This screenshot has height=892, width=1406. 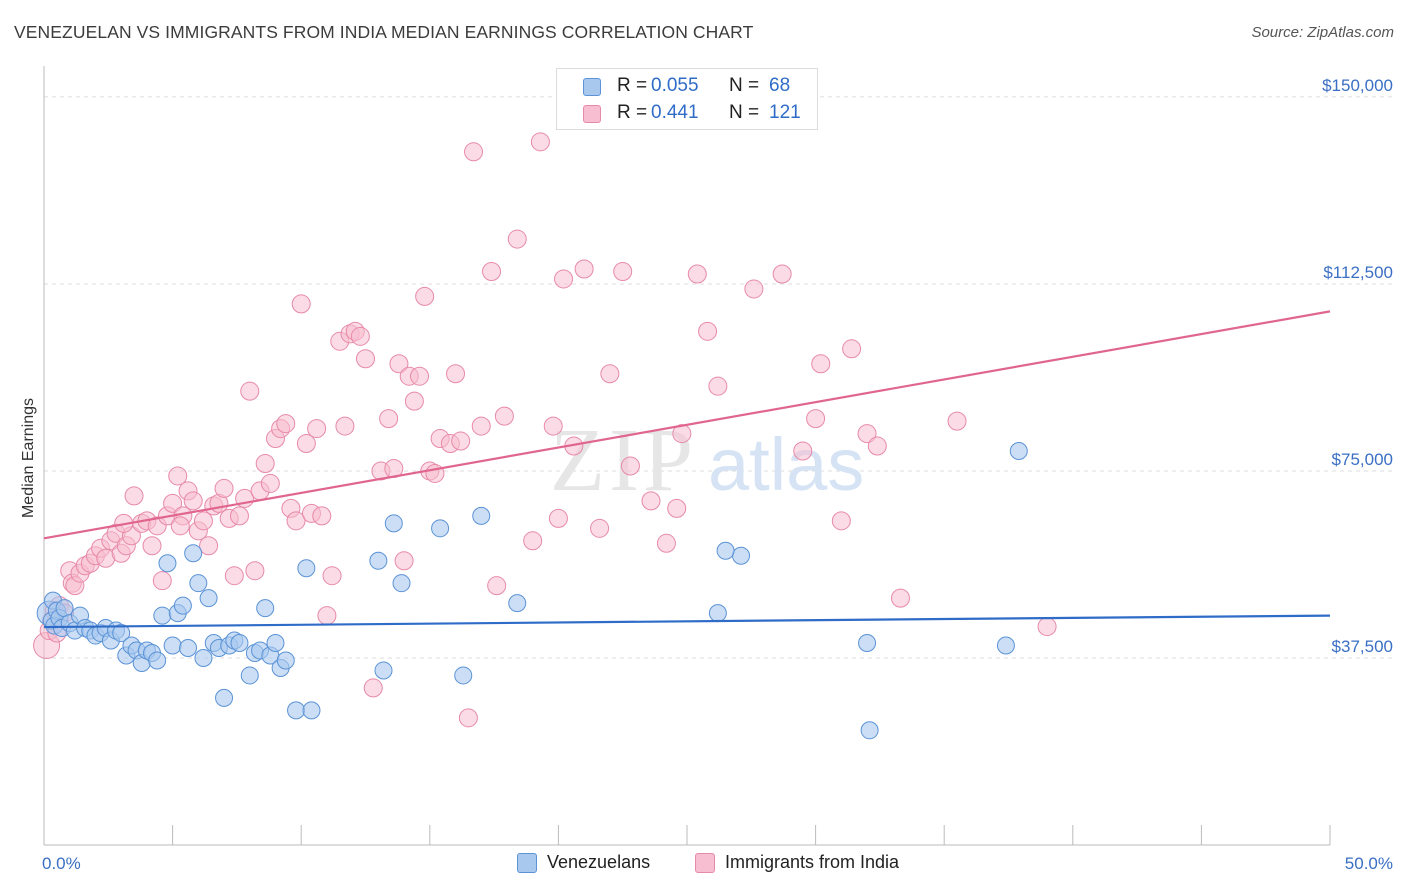 I want to click on watermark-atlas: atlas, so click(x=786, y=464).